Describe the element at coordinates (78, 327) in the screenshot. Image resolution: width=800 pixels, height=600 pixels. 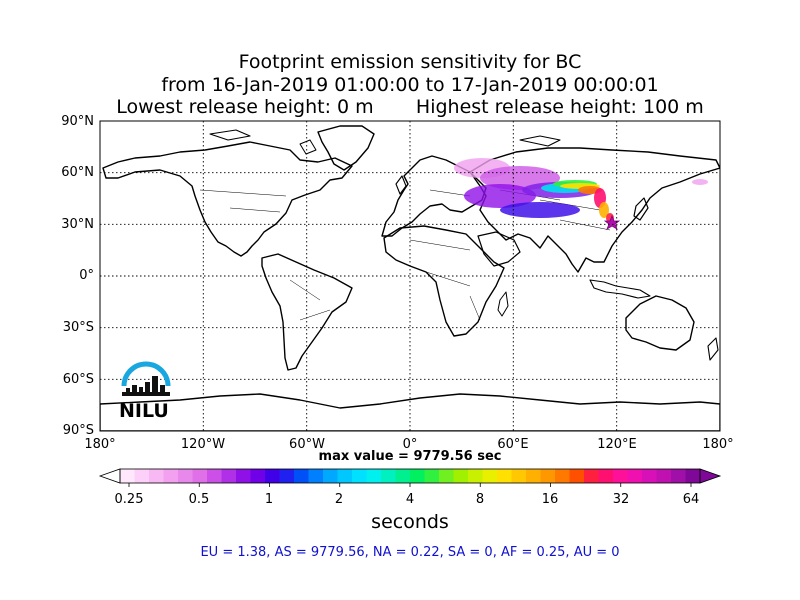
I see `lat-tick: 30°S` at that location.